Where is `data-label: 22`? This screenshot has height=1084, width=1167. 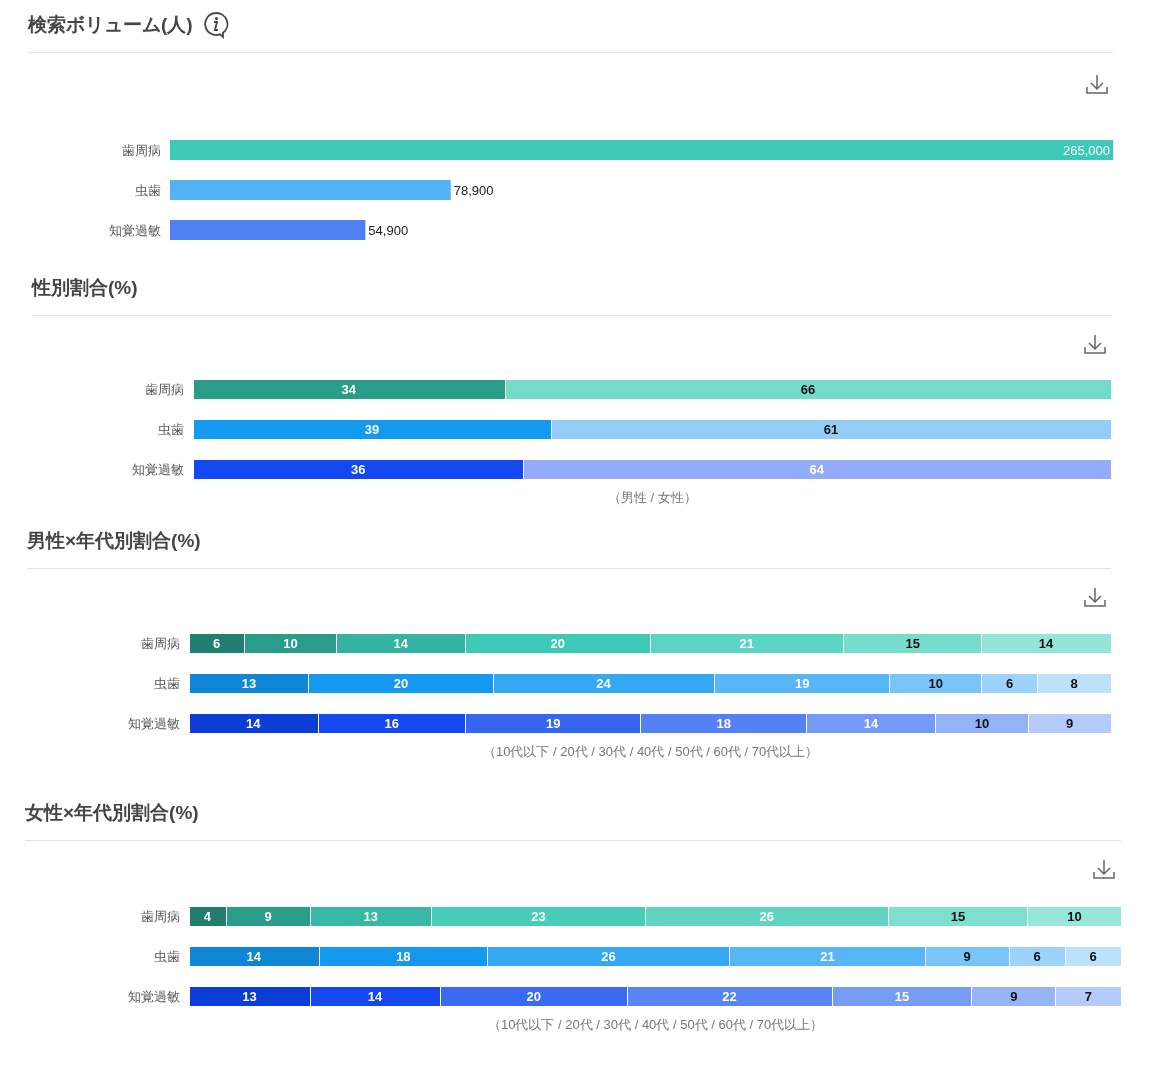 data-label: 22 is located at coordinates (729, 996).